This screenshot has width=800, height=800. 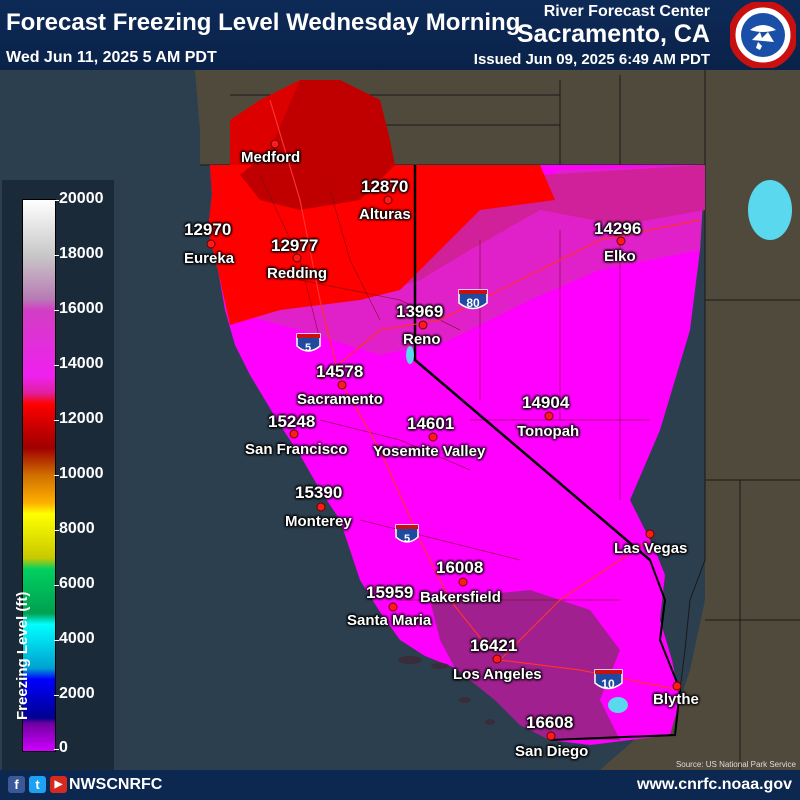 I want to click on shield-i5-north: 5, so click(x=308, y=343).